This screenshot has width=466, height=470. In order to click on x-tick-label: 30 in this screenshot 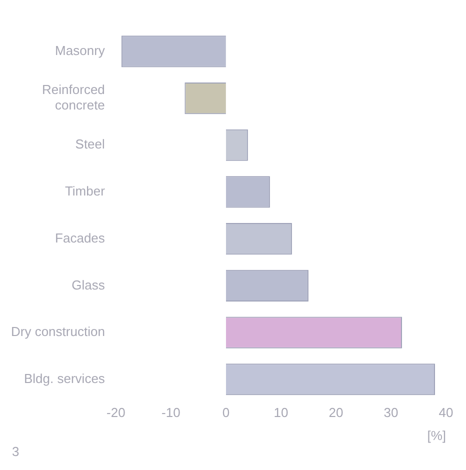, I will do `click(391, 412)`.